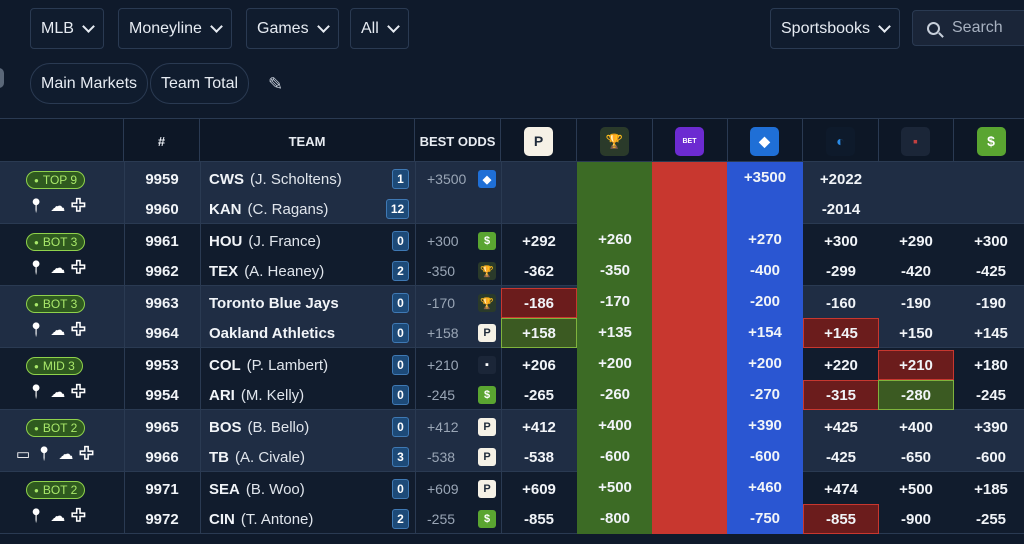 This screenshot has height=544, width=1024. I want to click on odds-cell: +145, so click(991, 333).